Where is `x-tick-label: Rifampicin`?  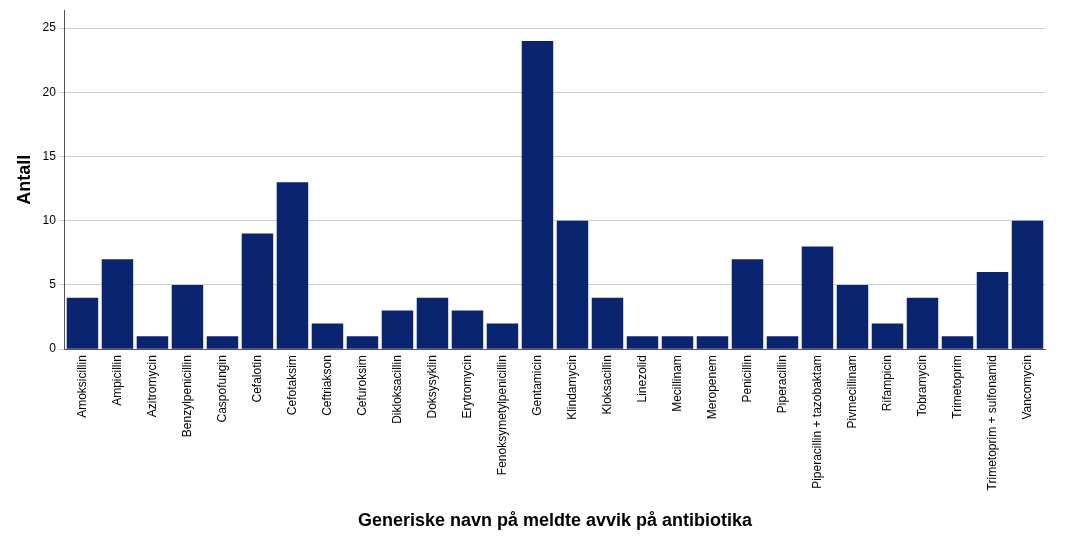
x-tick-label: Rifampicin is located at coordinates (886, 383).